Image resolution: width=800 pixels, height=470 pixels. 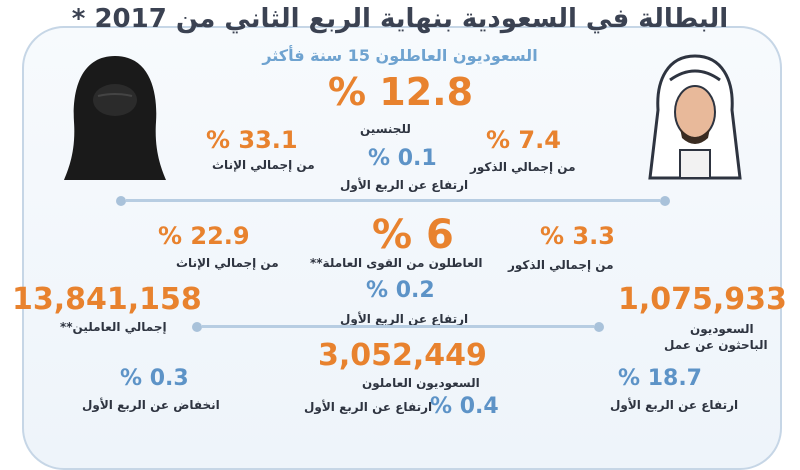 I want to click on row1-female-label: من إجمالي الإناث, so click(x=263, y=165).